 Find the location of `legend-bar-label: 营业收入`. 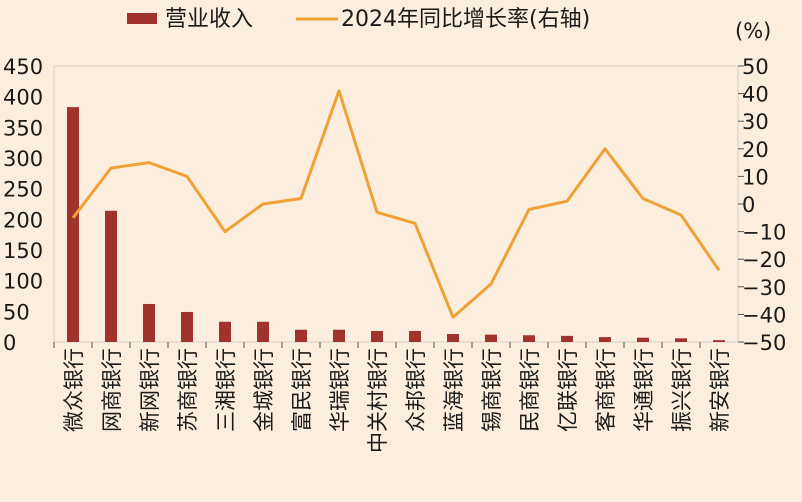

legend-bar-label: 营业收入 is located at coordinates (209, 19).